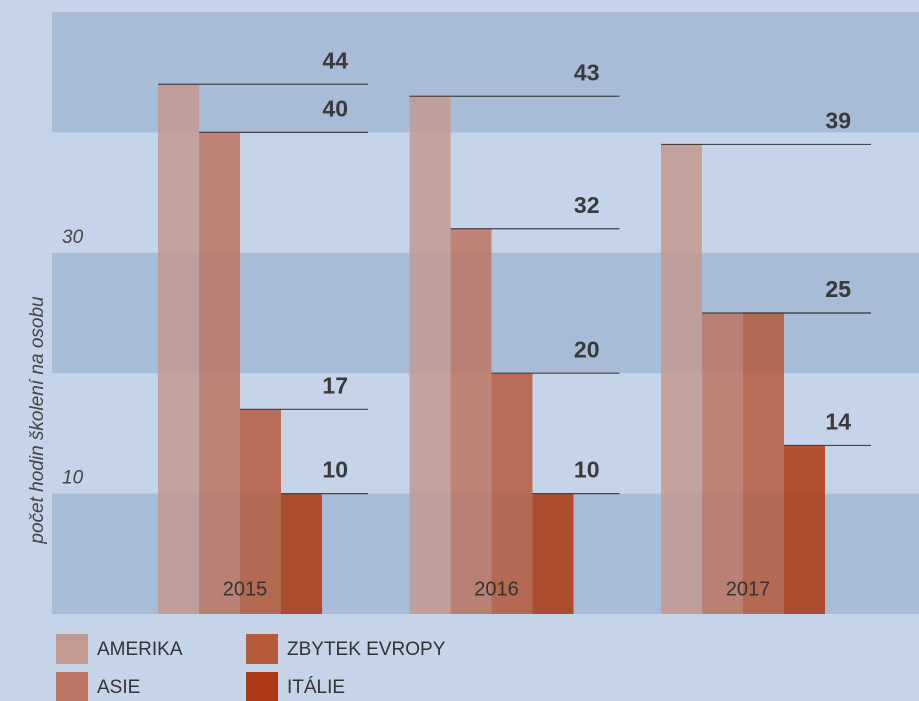  Describe the element at coordinates (335, 385) in the screenshot. I see `data-label: 17` at that location.